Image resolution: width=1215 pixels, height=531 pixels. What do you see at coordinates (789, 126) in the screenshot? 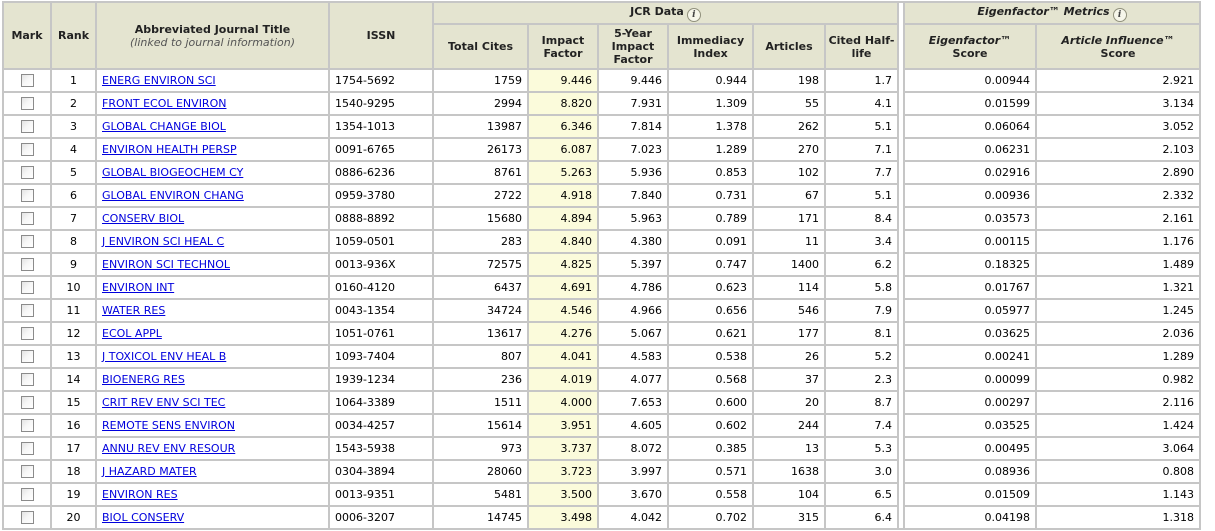
I see `articles-cell: 262` at bounding box center [789, 126].